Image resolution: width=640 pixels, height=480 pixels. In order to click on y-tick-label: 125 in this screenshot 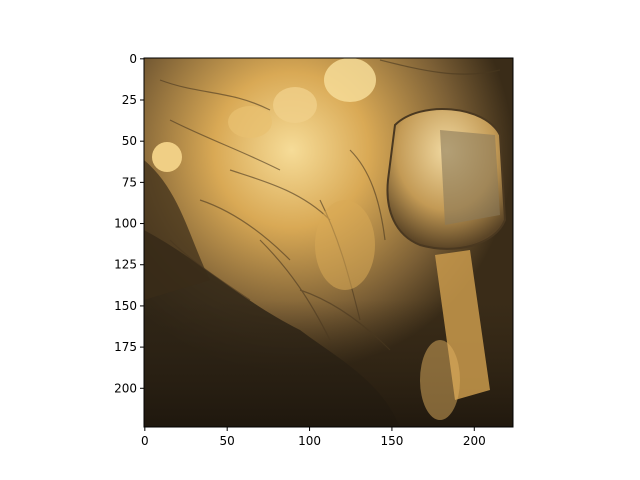, I will do `click(125, 265)`.